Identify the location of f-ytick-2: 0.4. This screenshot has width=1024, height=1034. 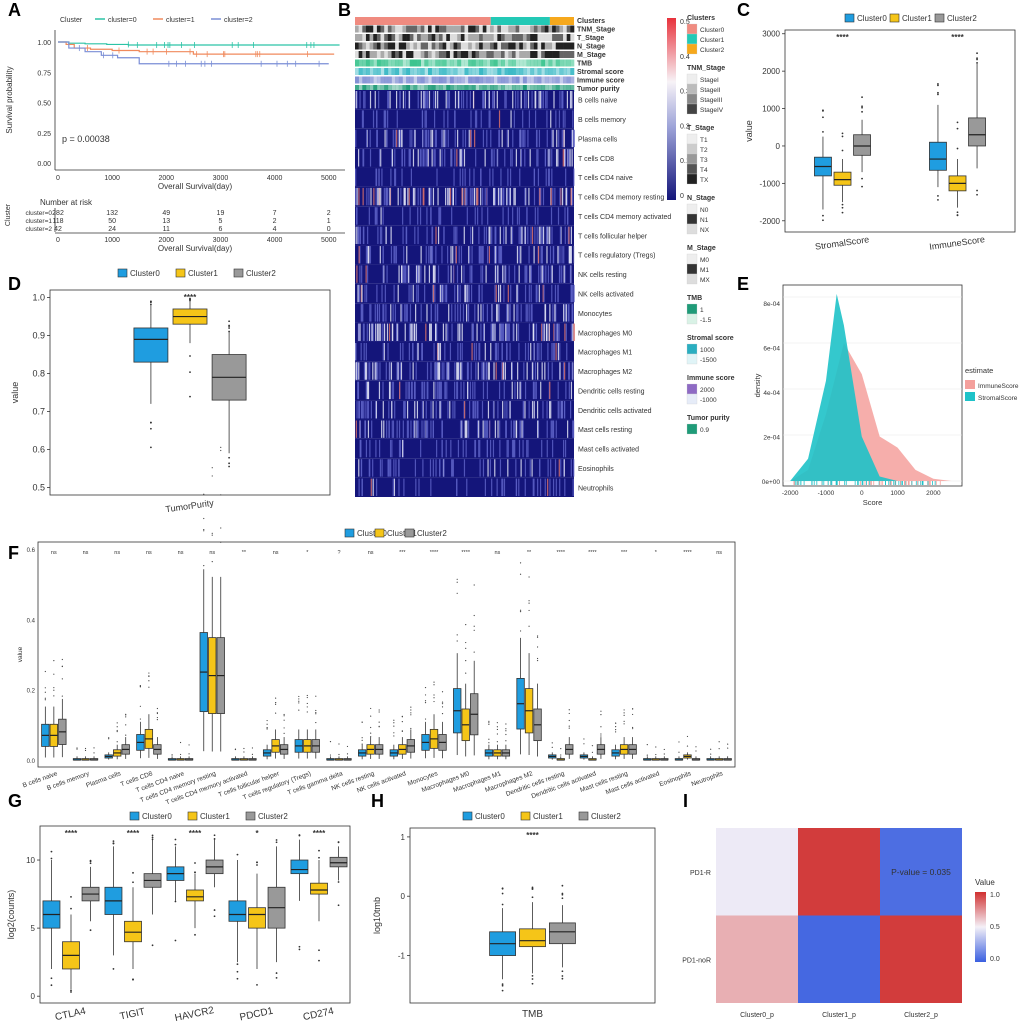
(31, 621).